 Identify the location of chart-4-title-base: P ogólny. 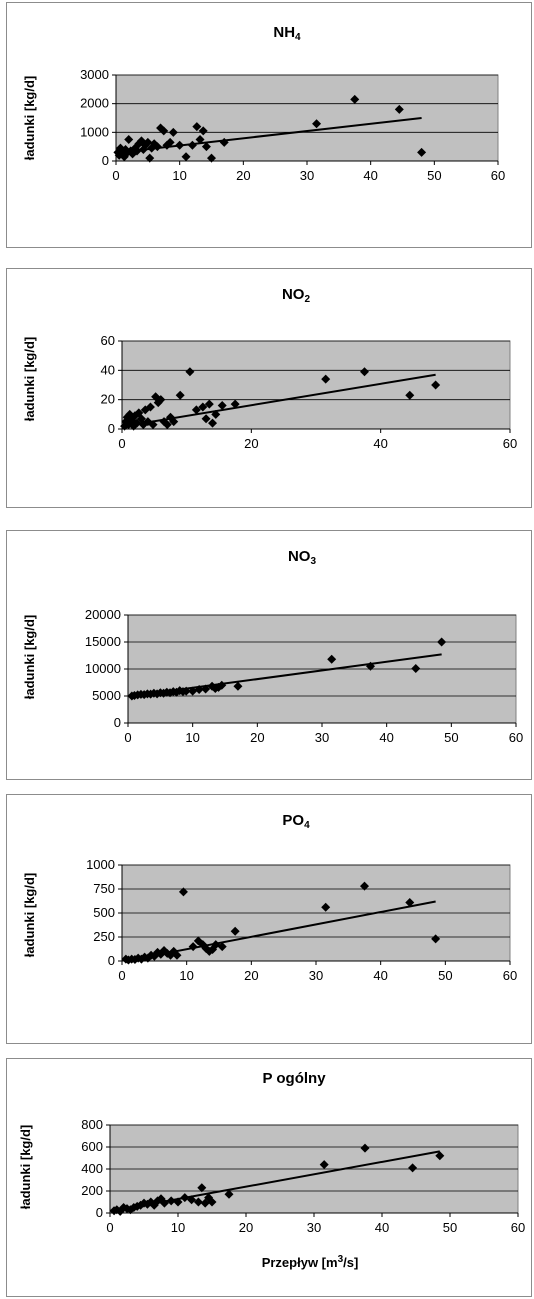
(294, 1078).